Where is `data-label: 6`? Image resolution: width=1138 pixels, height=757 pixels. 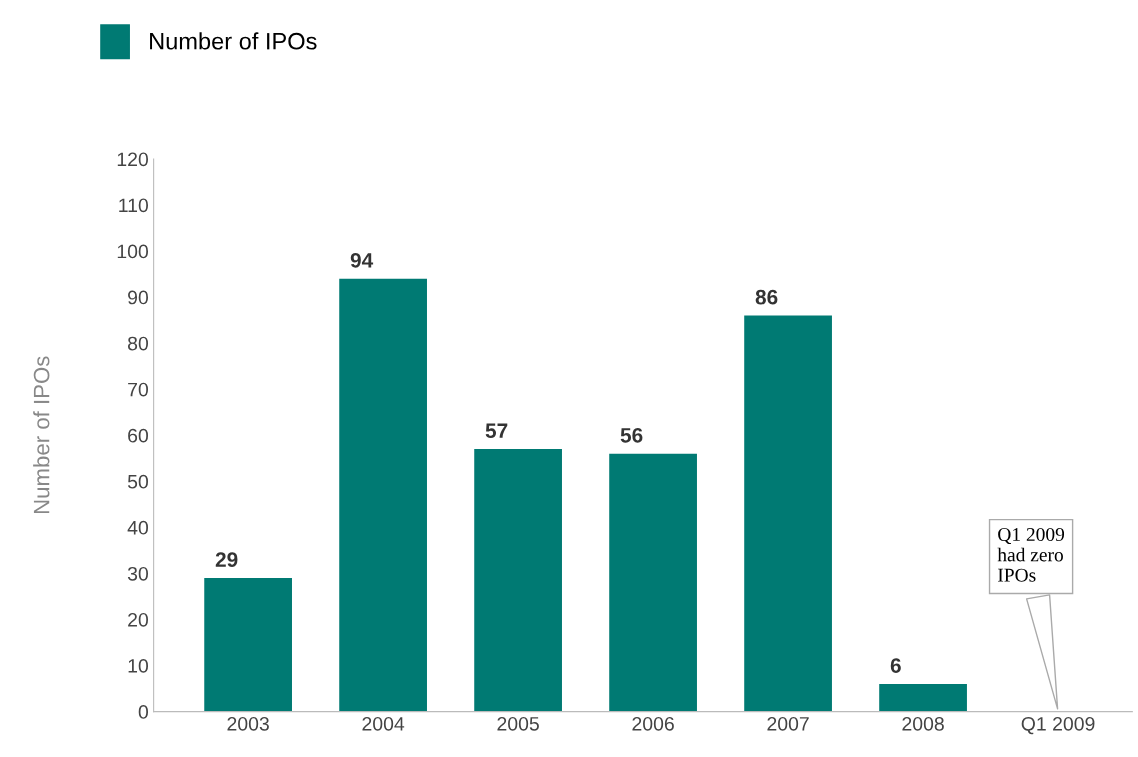 data-label: 6 is located at coordinates (895, 665).